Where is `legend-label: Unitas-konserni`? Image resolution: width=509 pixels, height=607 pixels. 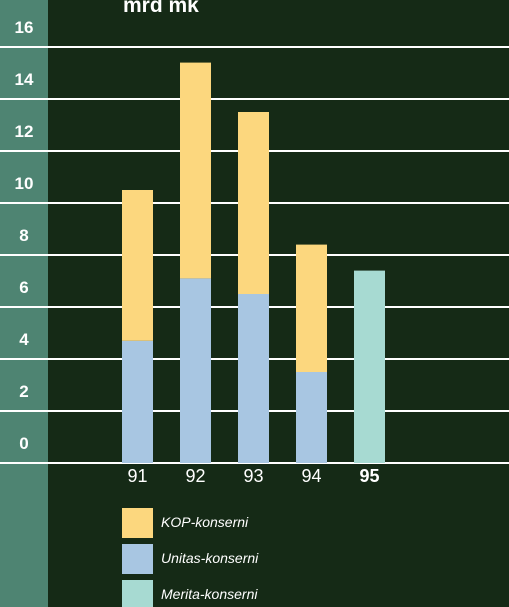 legend-label: Unitas-konserni is located at coordinates (210, 558).